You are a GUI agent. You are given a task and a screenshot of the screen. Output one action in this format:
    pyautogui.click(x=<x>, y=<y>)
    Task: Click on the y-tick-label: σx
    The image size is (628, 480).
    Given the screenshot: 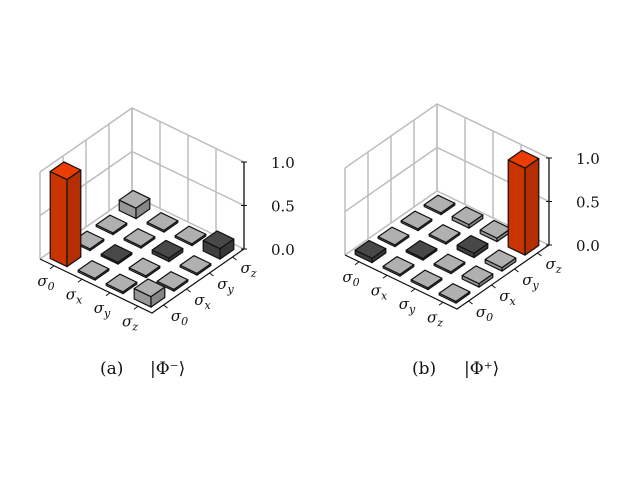 What is the action you would take?
    pyautogui.click(x=202, y=301)
    